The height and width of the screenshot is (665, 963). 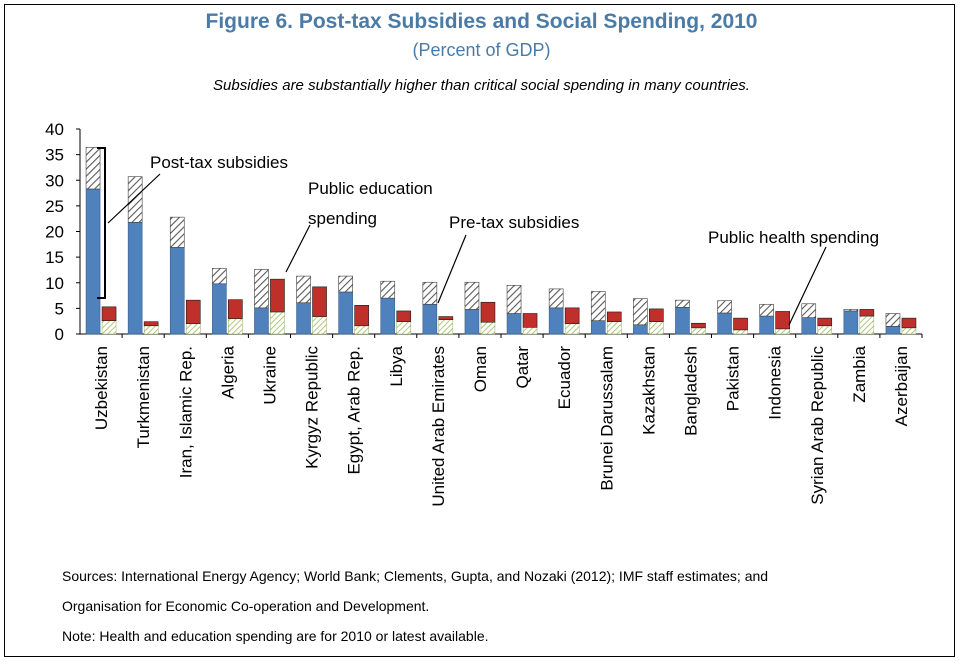 I want to click on x-category-label: Syrian Arab Republic, so click(x=817, y=425).